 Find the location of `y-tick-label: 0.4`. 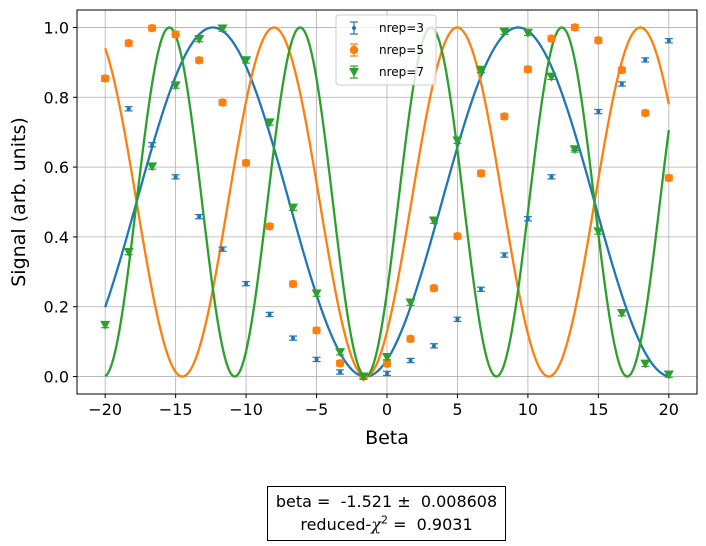

y-tick-label: 0.4 is located at coordinates (56, 237).